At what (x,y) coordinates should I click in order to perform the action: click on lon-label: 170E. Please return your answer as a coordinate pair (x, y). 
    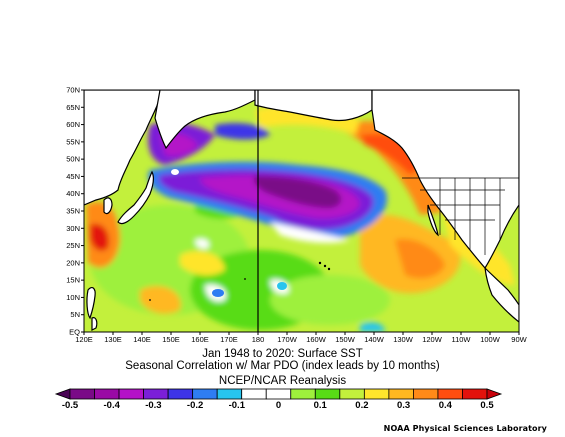
    Looking at the image, I should click on (229, 339).